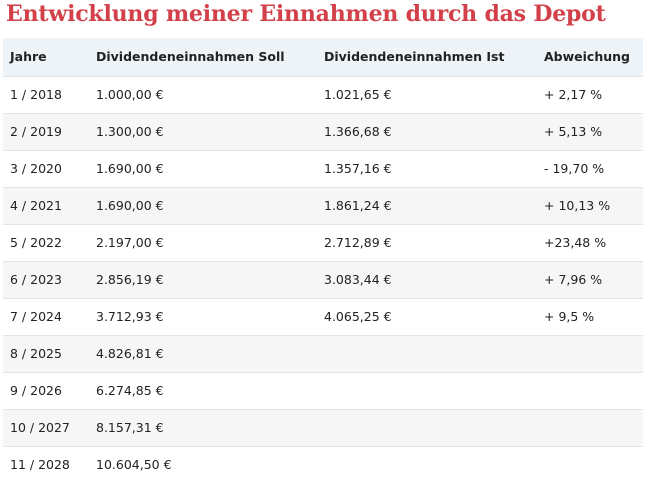 The width and height of the screenshot is (646, 483). What do you see at coordinates (590, 280) in the screenshot?
I see `cell-abweichung: + 7,96 %` at bounding box center [590, 280].